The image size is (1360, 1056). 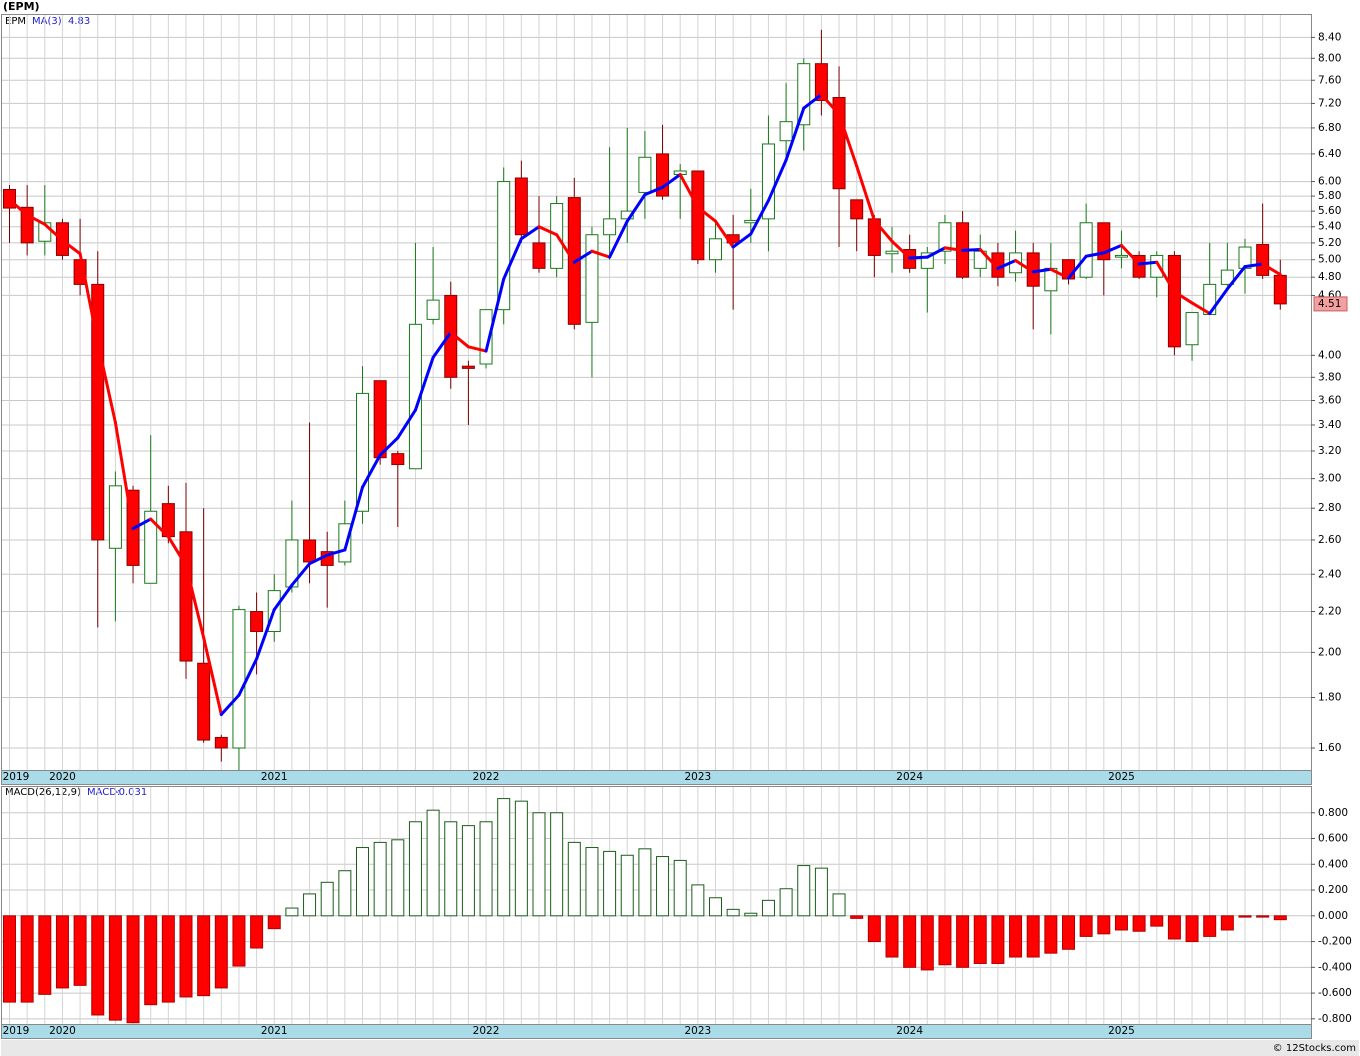 What do you see at coordinates (1335, 942) in the screenshot?
I see `y-tick-label: -0.200` at bounding box center [1335, 942].